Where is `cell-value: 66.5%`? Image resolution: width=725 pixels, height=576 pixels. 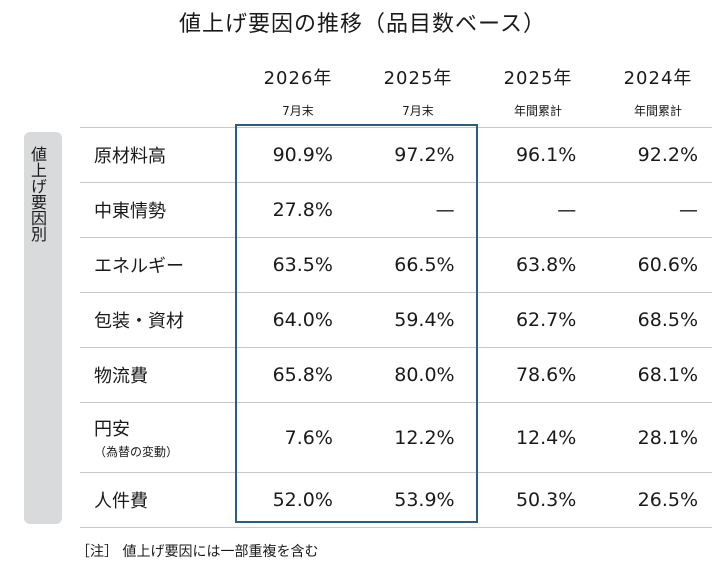 cell-value: 66.5% is located at coordinates (407, 265).